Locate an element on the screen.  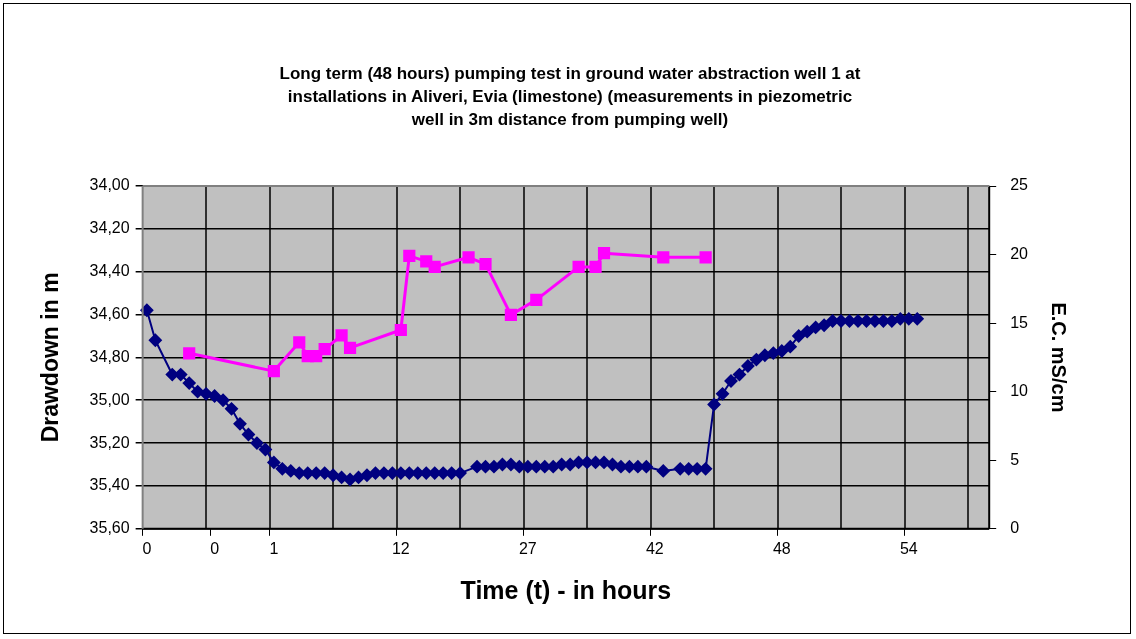
y2-tick-label: 20 is located at coordinates (1019, 253).